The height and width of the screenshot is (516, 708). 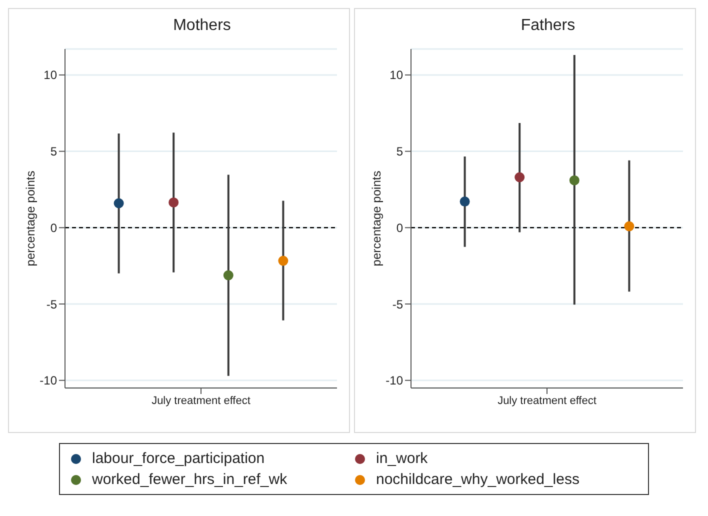 What do you see at coordinates (402, 458) in the screenshot?
I see `legend-label: in_work` at bounding box center [402, 458].